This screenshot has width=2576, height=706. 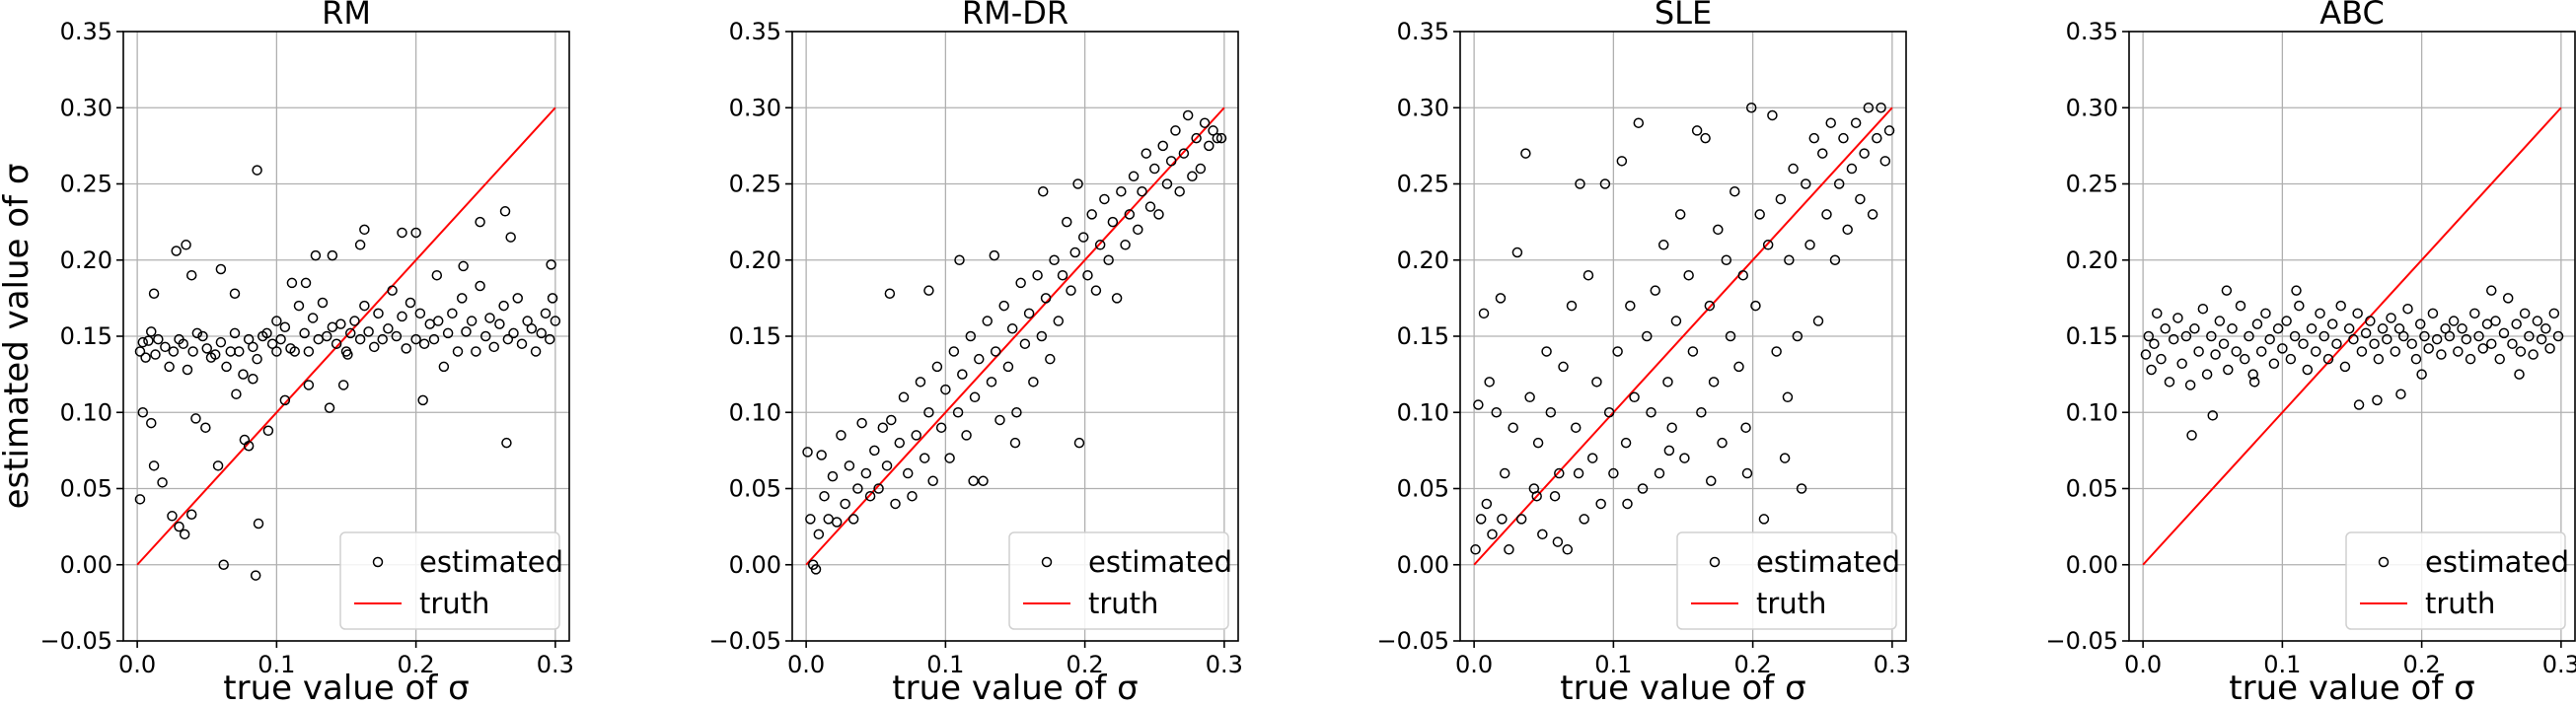 What do you see at coordinates (2460, 603) in the screenshot?
I see `legend-label-truth: truth` at bounding box center [2460, 603].